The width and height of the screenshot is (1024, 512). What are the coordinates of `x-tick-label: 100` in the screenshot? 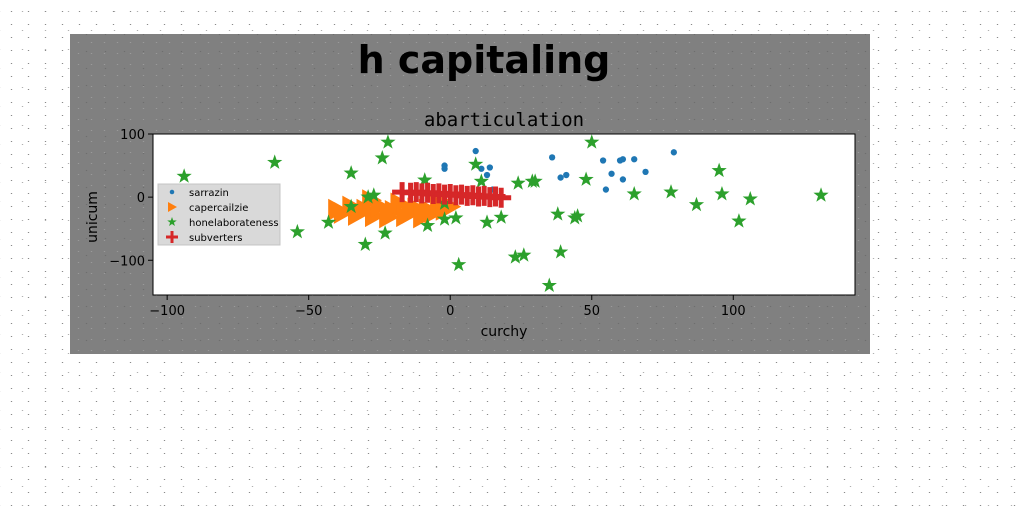 It's located at (733, 311).